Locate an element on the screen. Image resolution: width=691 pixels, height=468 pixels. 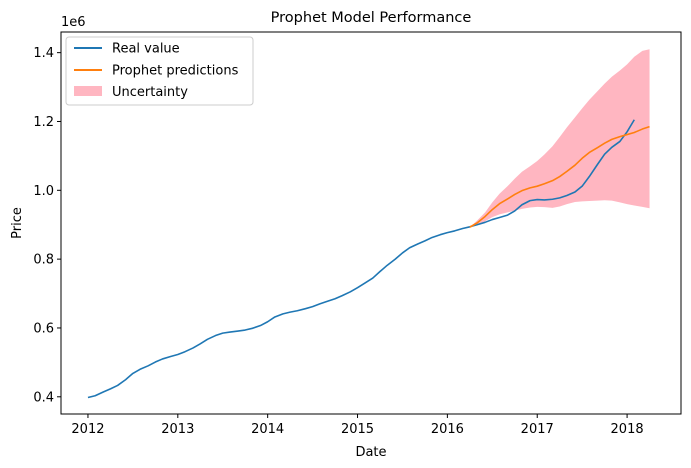
y-offset-label: 1e6 is located at coordinates (73, 22).